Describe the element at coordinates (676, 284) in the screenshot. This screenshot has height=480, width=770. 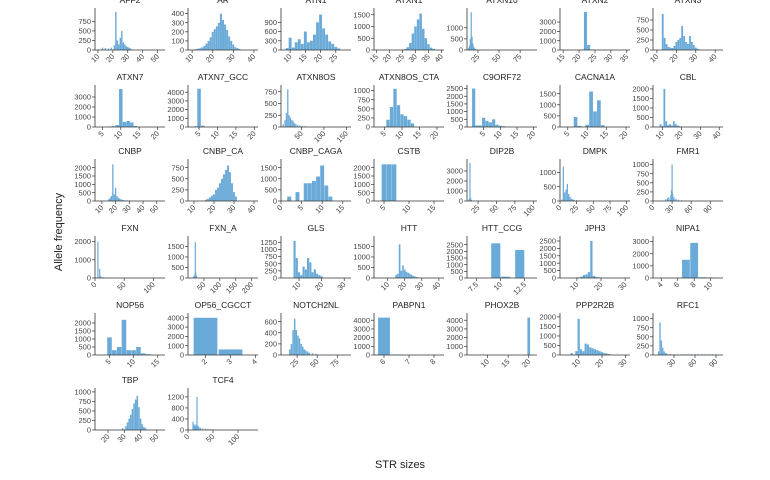
I see `x-tick-label: 6` at that location.